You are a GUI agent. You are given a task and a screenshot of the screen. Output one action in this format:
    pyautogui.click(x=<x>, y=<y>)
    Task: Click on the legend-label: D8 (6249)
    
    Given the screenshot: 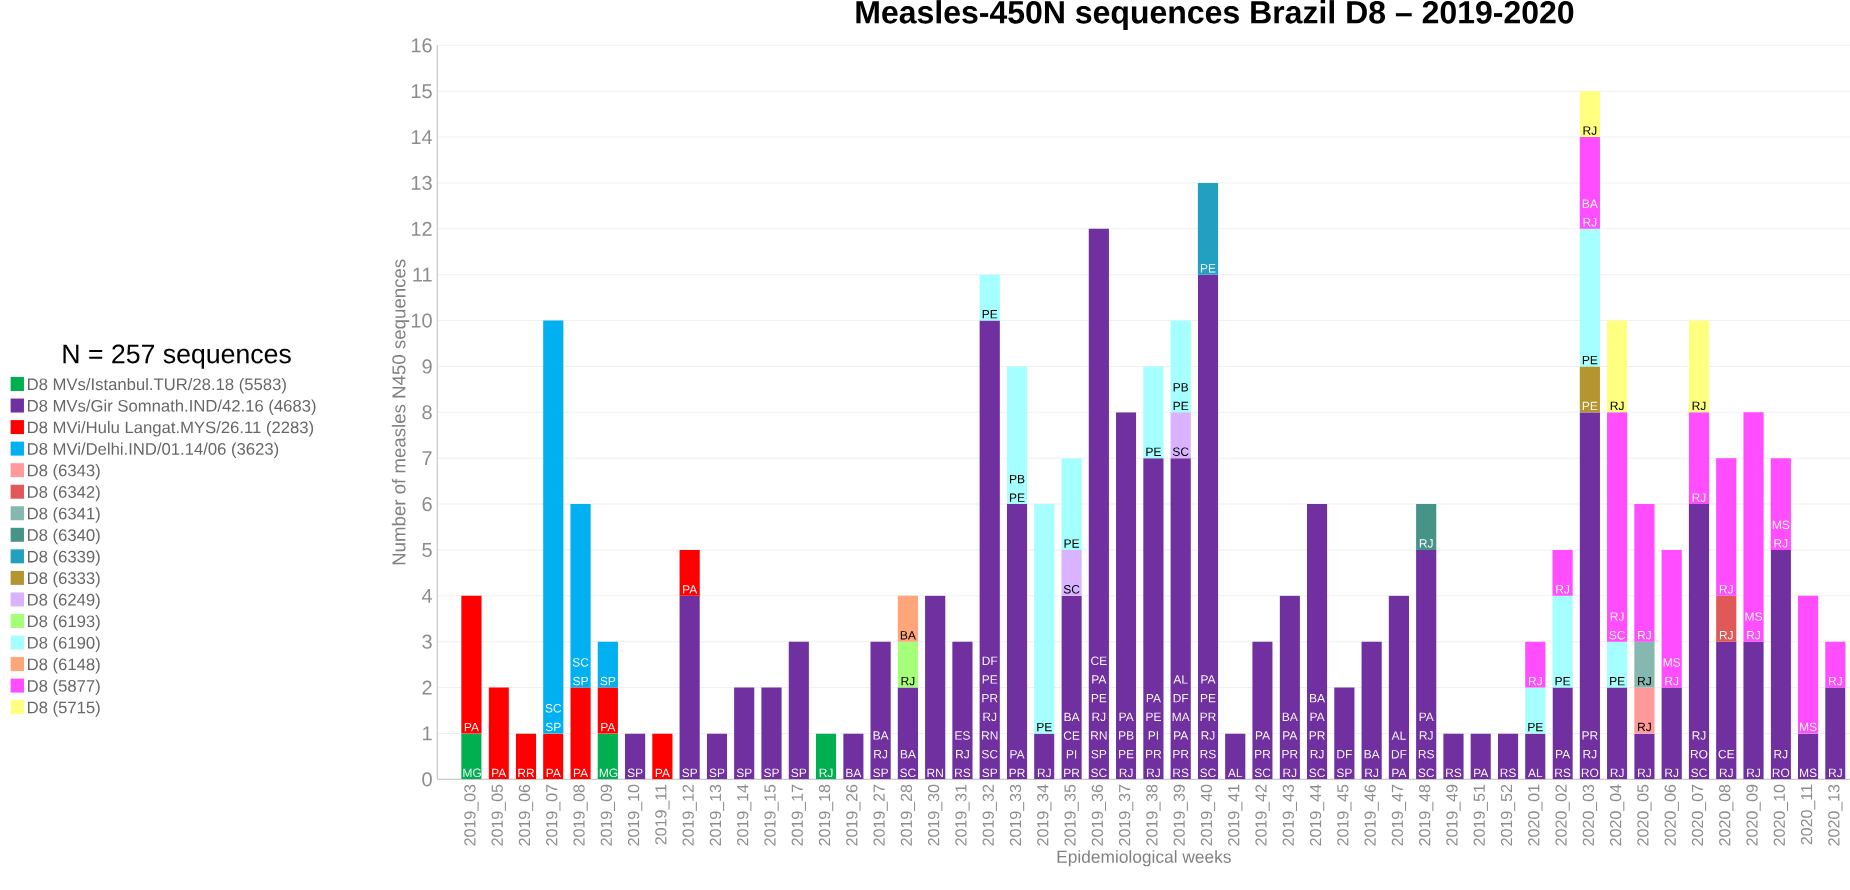 What is the action you would take?
    pyautogui.click(x=63, y=601)
    